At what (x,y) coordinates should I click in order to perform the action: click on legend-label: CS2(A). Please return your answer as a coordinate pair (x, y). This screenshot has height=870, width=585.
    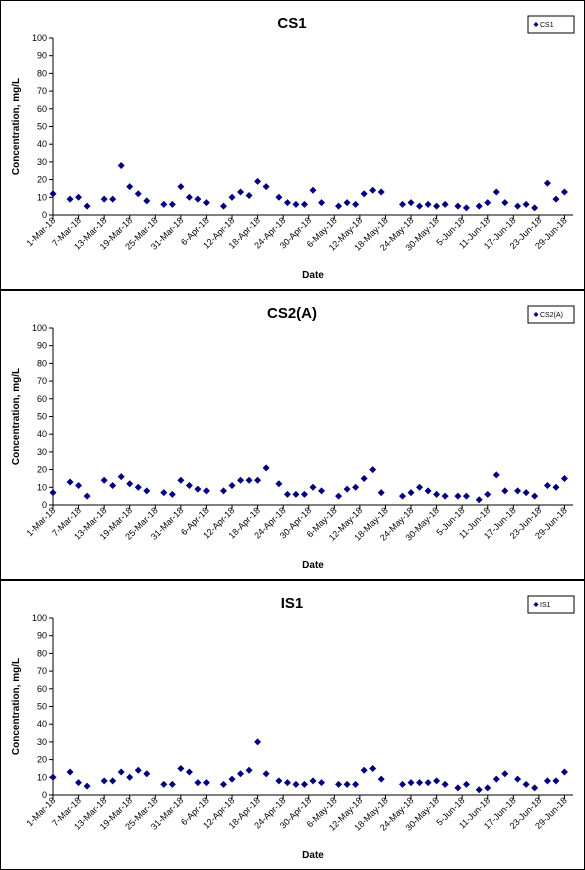
    Looking at the image, I should click on (551, 315).